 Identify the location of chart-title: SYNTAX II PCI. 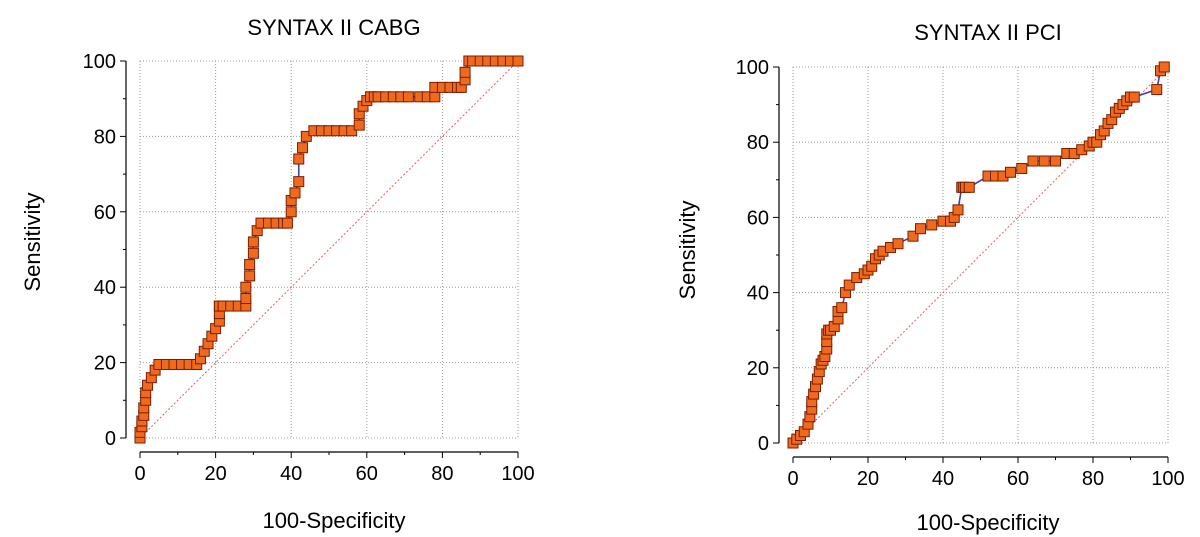
(988, 32).